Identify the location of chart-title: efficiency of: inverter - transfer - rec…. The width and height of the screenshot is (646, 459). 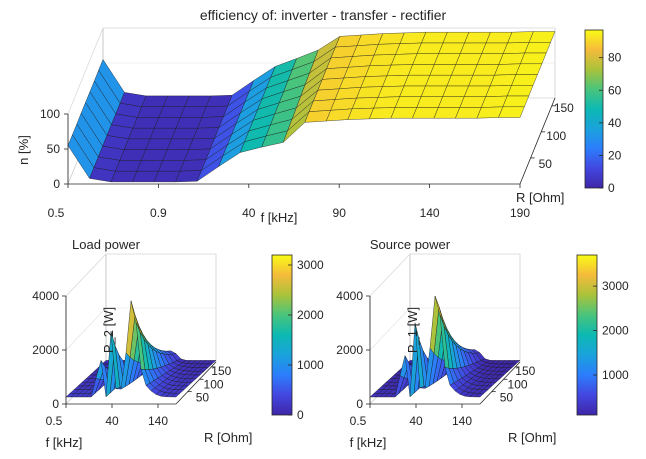
(323, 15).